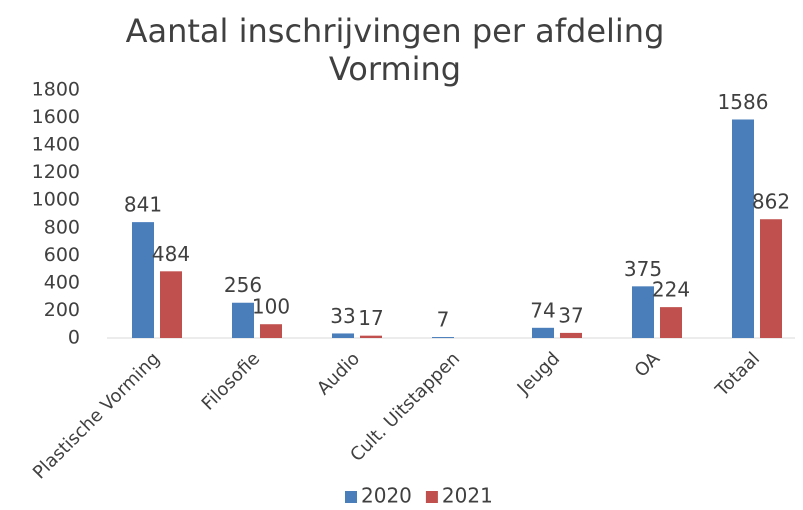 Image resolution: width=803 pixels, height=510 pixels. I want to click on x-tick-label: Filosofie, so click(231, 381).